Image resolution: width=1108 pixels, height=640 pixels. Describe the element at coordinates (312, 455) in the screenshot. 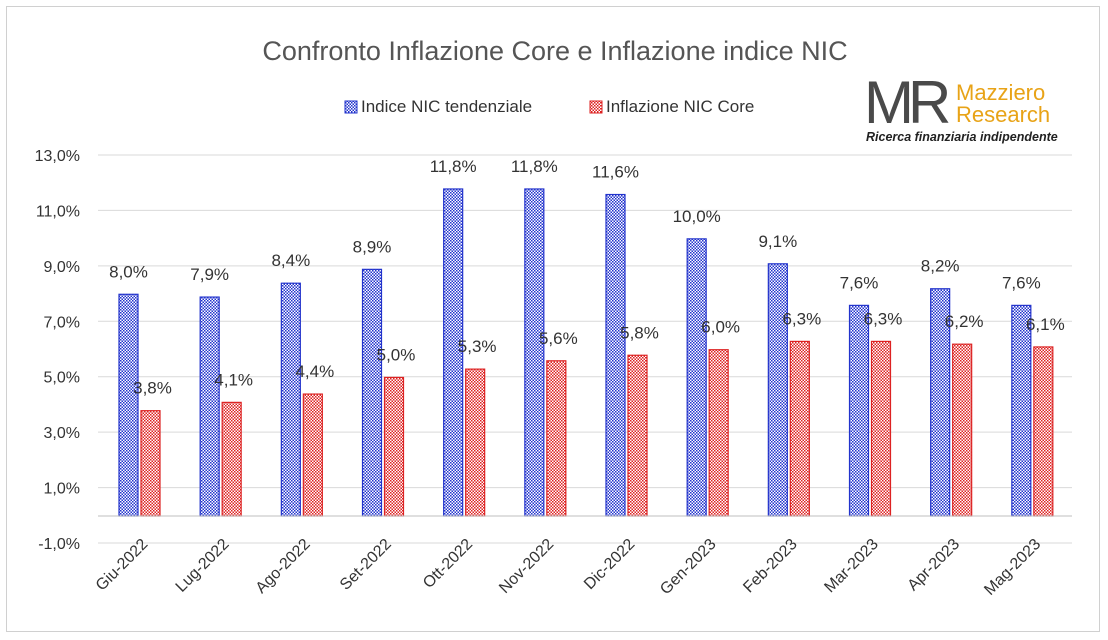

I see `bar-core-ago-2022` at that location.